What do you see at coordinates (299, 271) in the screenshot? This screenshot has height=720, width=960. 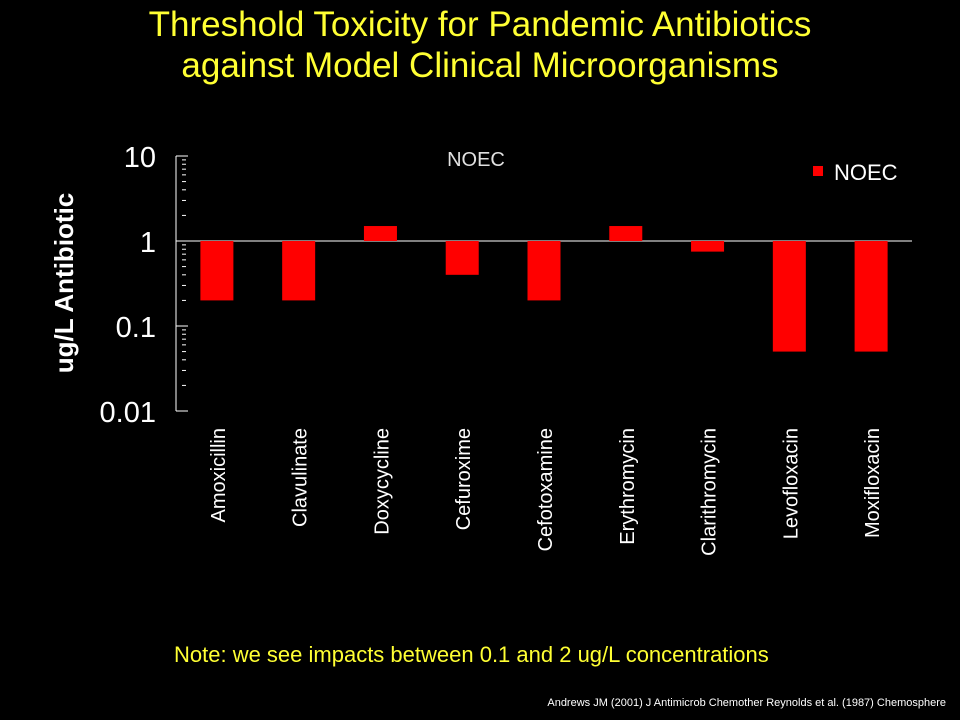 I see `bar-clavulinate` at bounding box center [299, 271].